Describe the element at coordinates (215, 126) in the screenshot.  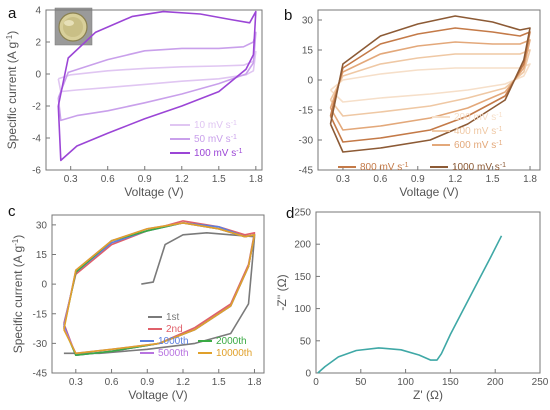
I see `legend-entry: 10 mV s-1` at that location.